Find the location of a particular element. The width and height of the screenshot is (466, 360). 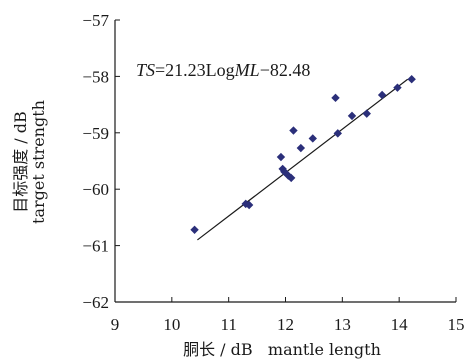

x-tick-label: 10 is located at coordinates (171, 324).